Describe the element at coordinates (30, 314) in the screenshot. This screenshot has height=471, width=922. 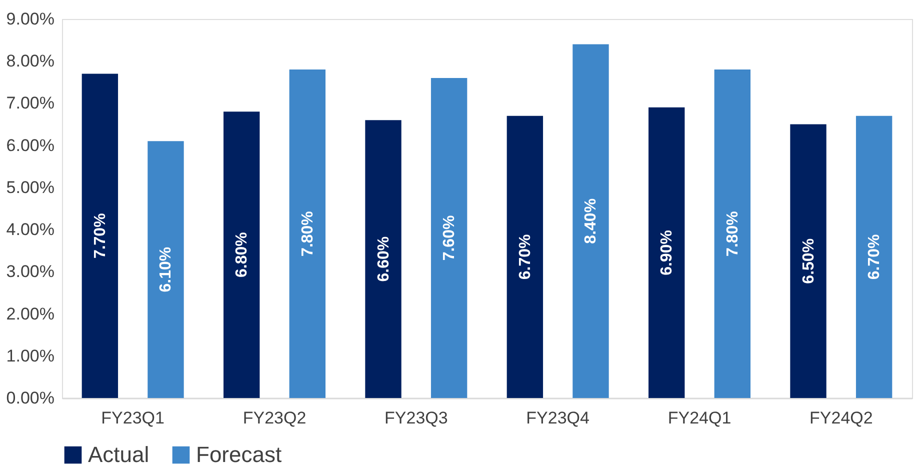
I see `y-tick-label: 2.00%` at that location.